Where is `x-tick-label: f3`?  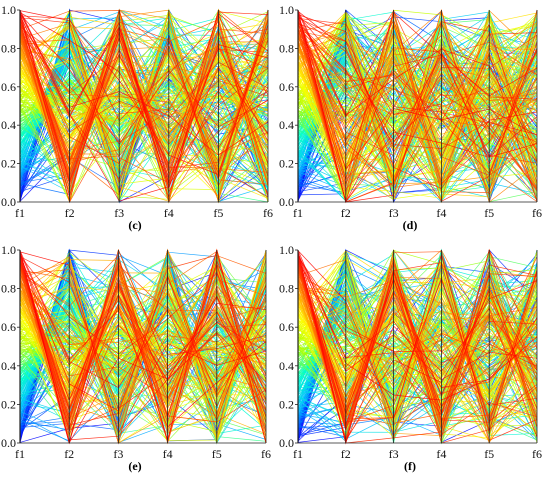
x-tick-label: f3 is located at coordinates (118, 454).